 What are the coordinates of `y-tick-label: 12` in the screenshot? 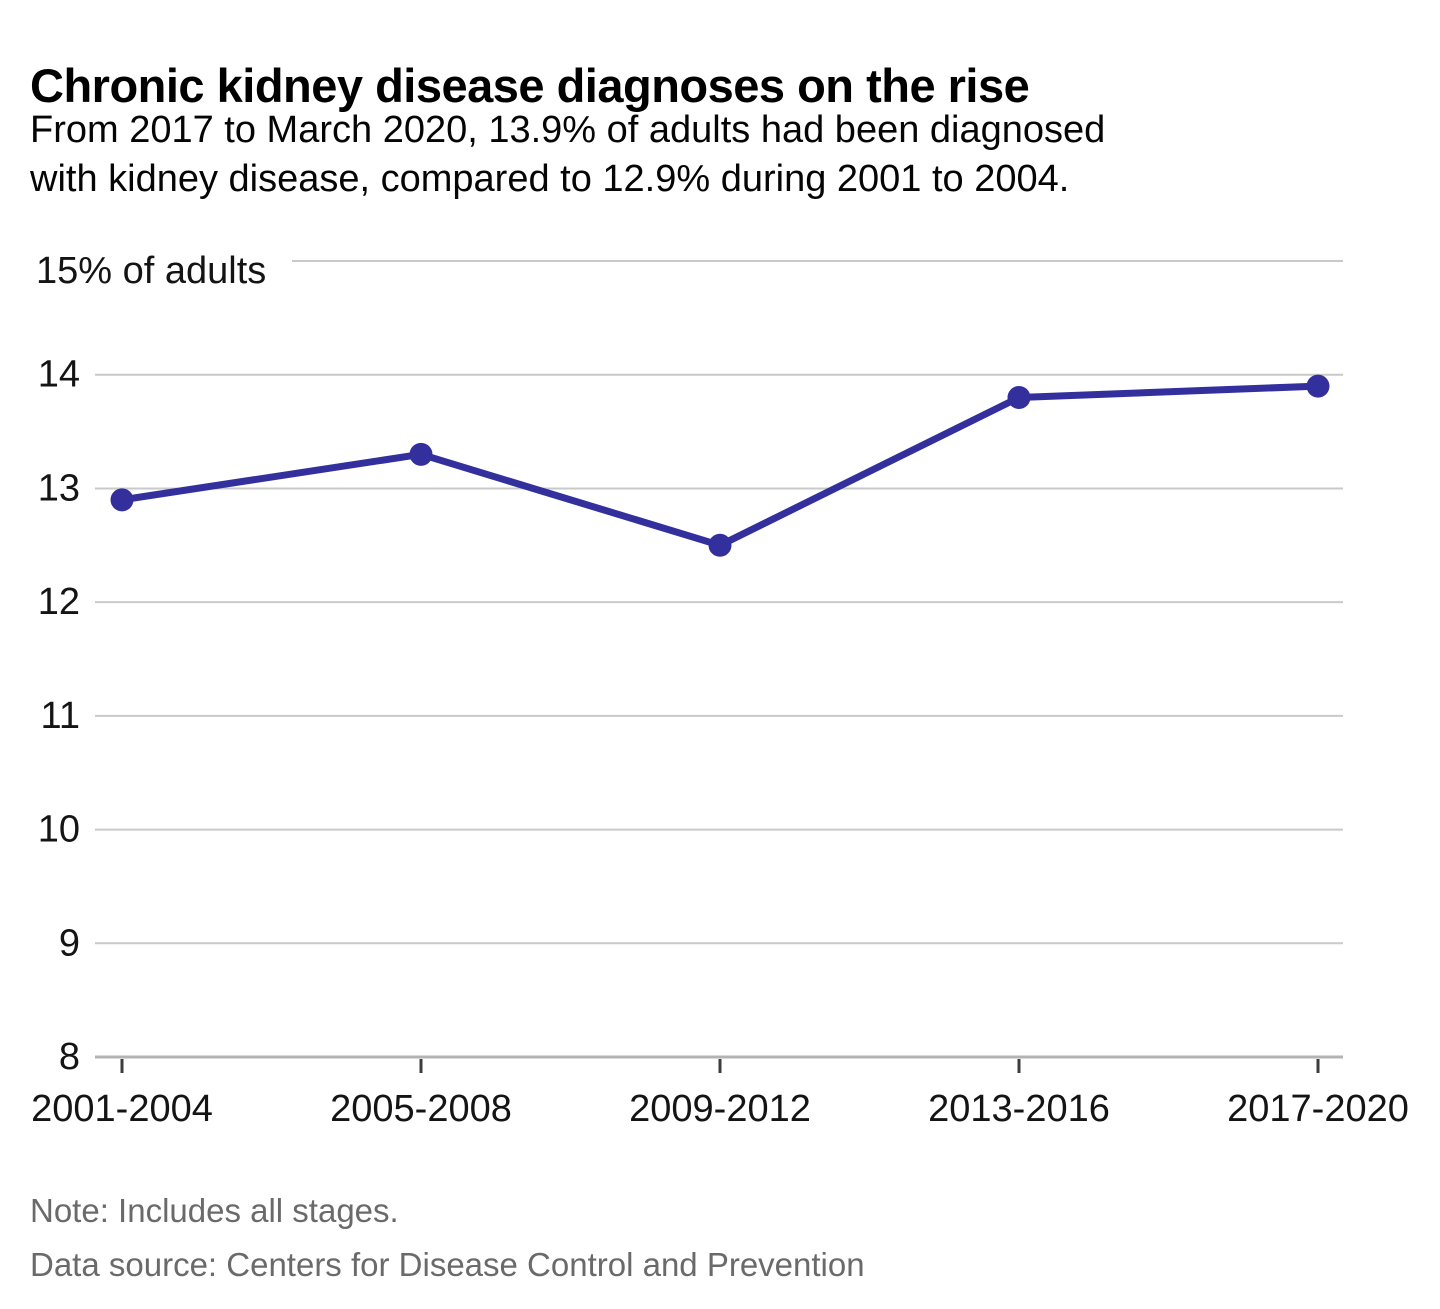 It's located at (59, 602).